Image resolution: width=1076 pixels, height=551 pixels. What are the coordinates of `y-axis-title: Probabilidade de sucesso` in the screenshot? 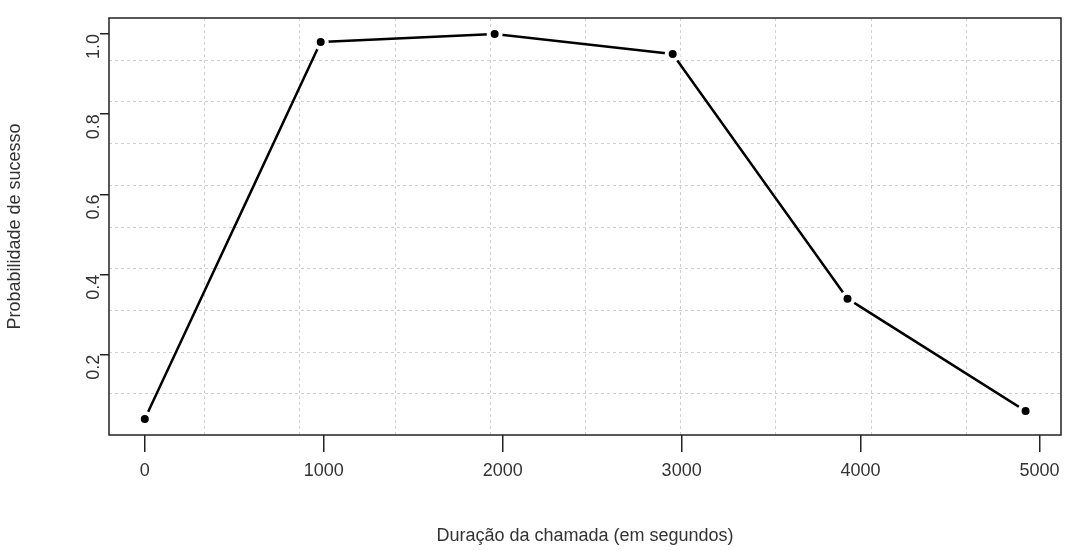 It's located at (13, 226).